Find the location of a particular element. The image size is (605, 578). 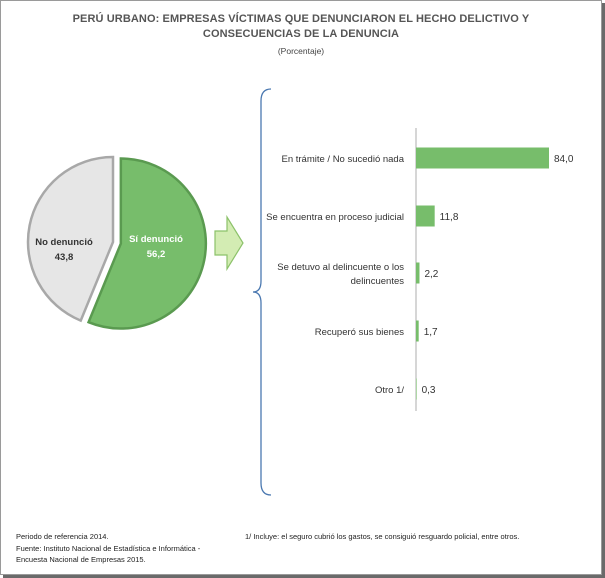

arrow-icon is located at coordinates (229, 243).